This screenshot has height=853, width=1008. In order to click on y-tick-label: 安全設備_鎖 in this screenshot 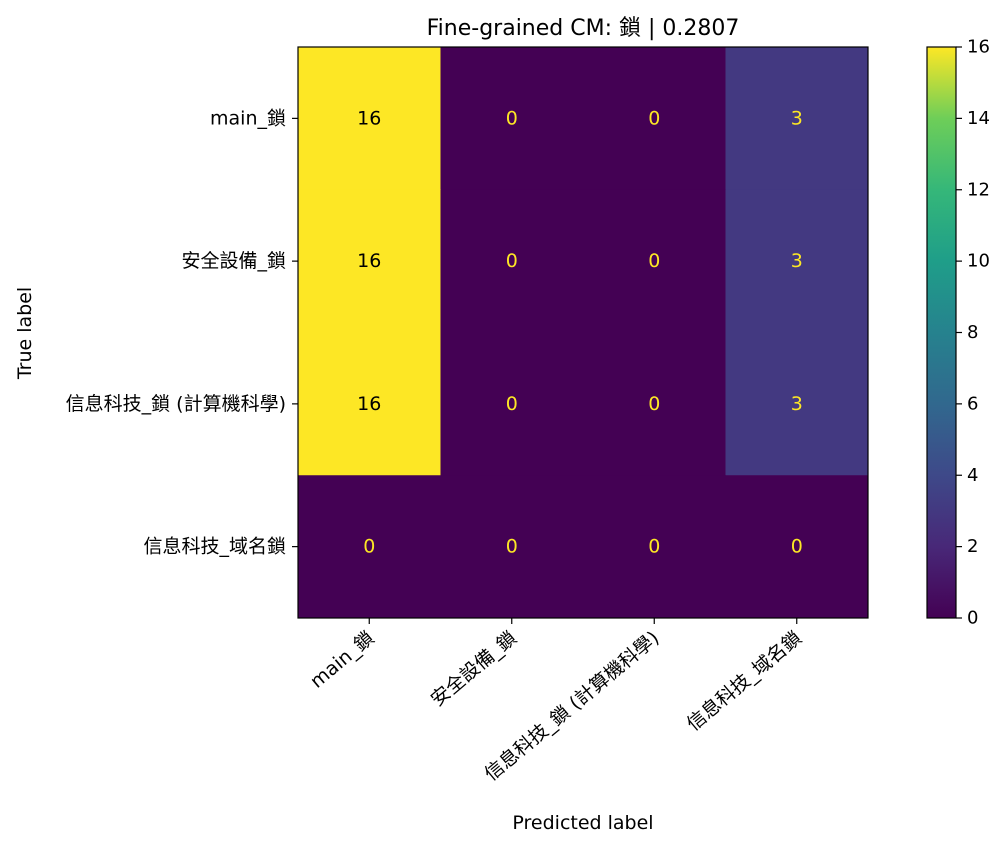, I will do `click(233, 261)`.